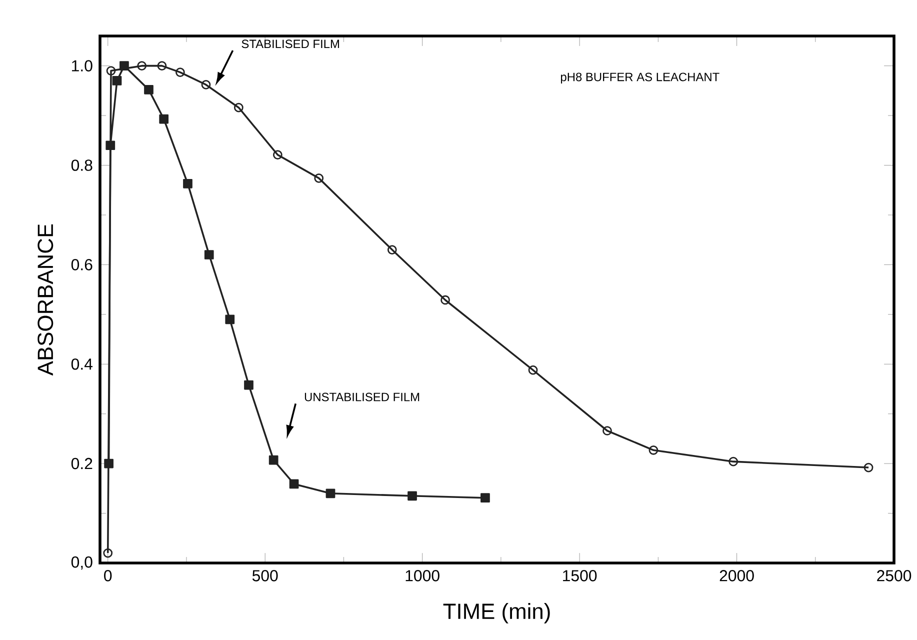 Image resolution: width=917 pixels, height=640 pixels. I want to click on y-tick-label: 0.2, so click(81, 464).